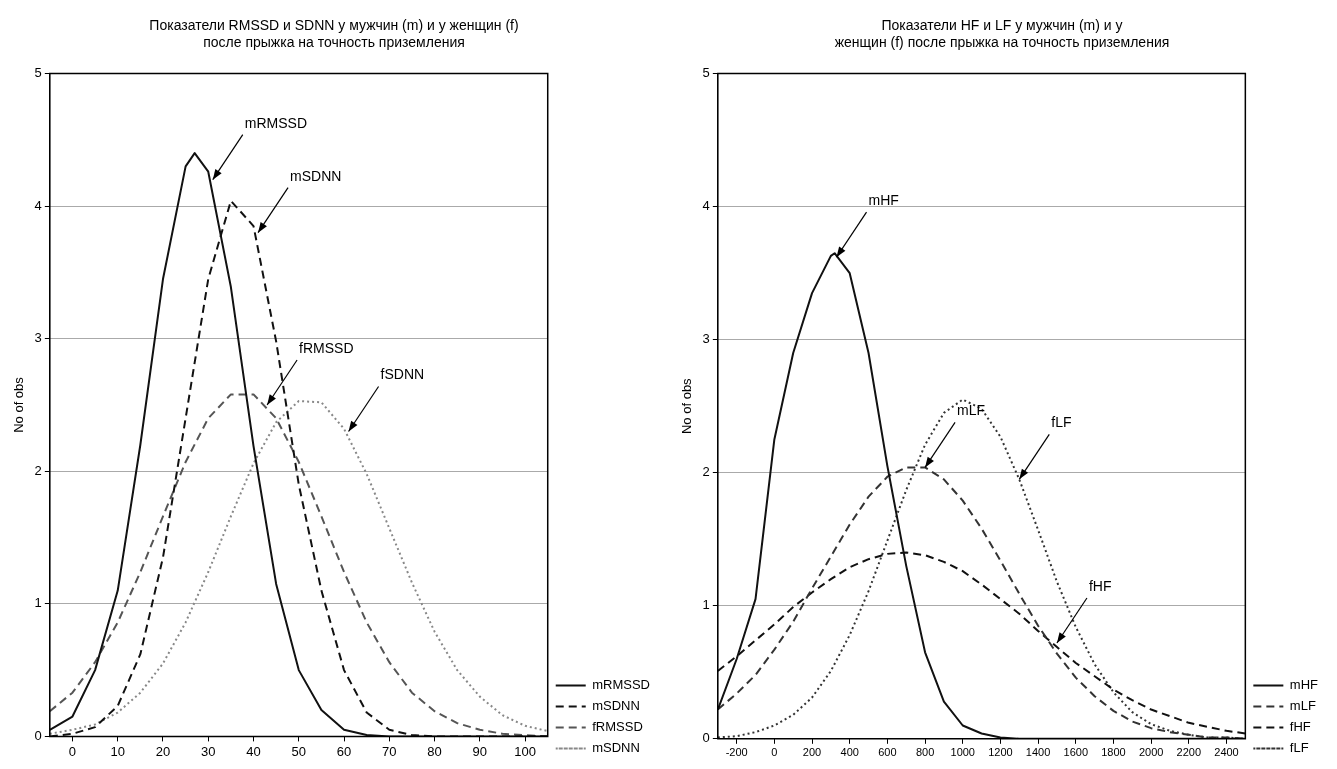 The height and width of the screenshot is (769, 1337). What do you see at coordinates (1151, 752) in the screenshot?
I see `x-tick-label: 2000` at bounding box center [1151, 752].